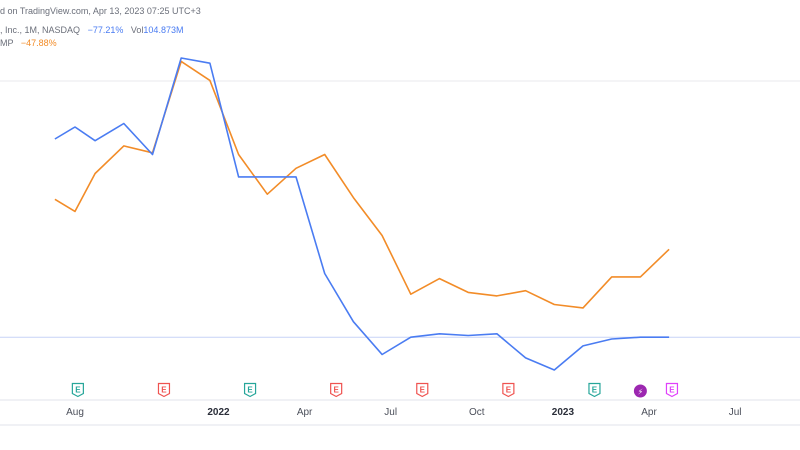  Describe the element at coordinates (137, 30) in the screenshot. I see `legend-series1-vol-label: Vol` at that location.